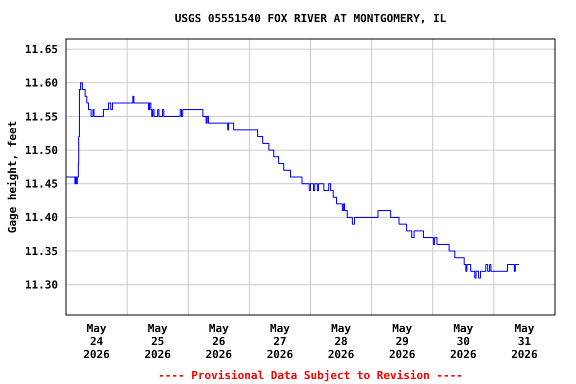  What do you see at coordinates (310, 18) in the screenshot?
I see `chart-title: USGS 05551540 FOX RIVER AT MONTGOMERY, IL` at bounding box center [310, 18].